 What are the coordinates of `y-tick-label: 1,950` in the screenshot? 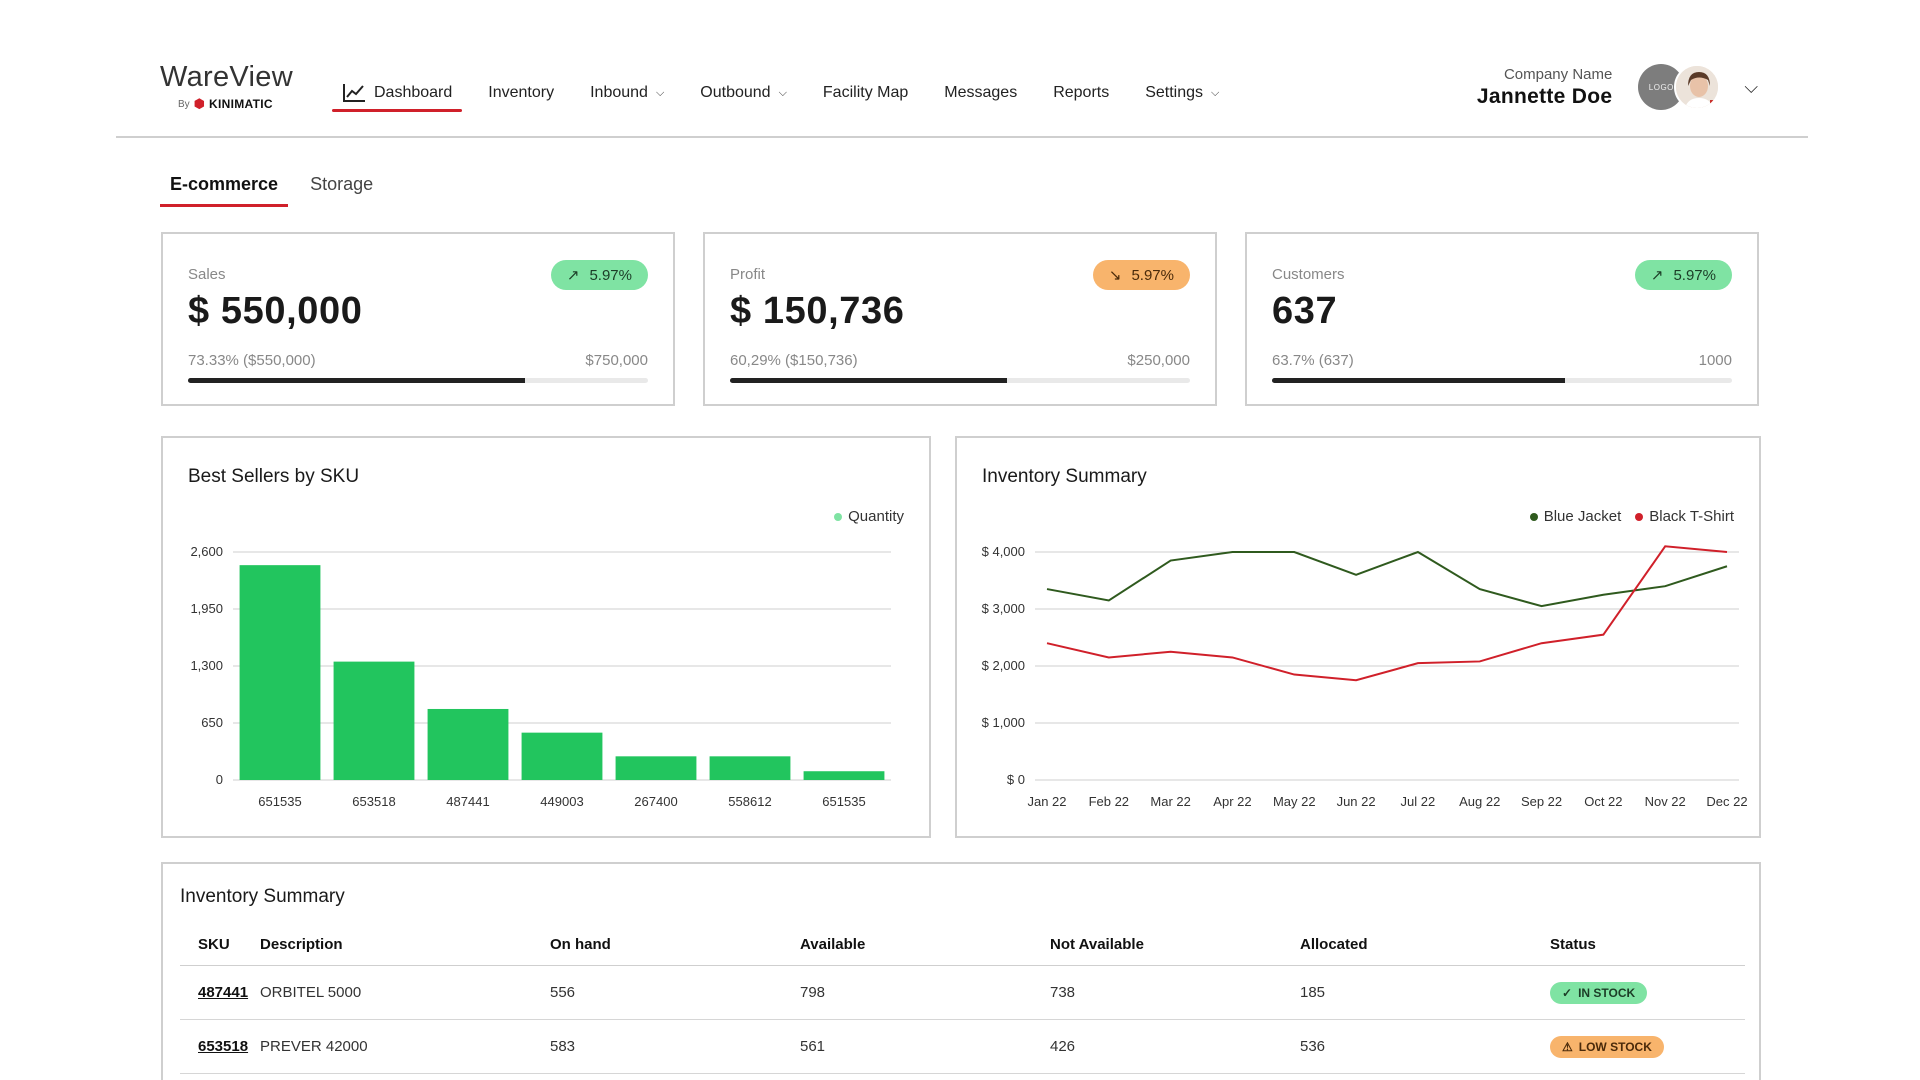 It's located at (206, 608).